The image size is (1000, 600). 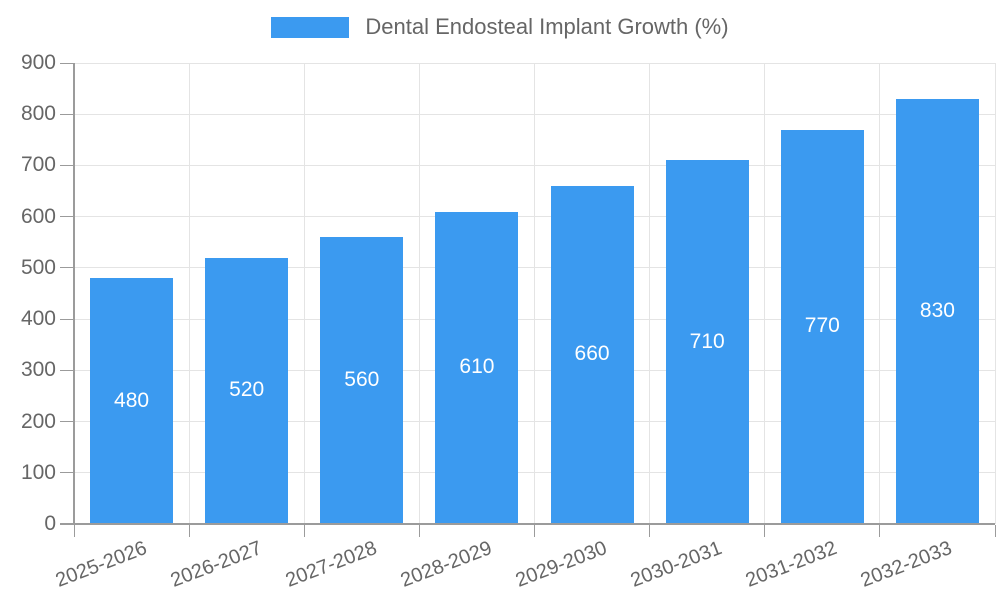 I want to click on bar: 520, so click(x=247, y=390).